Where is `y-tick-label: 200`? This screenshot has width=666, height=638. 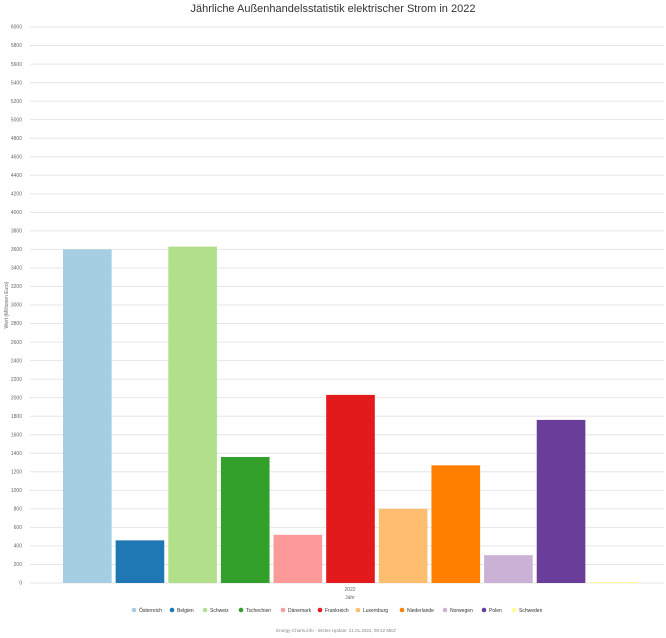 y-tick-label: 200 is located at coordinates (18, 565).